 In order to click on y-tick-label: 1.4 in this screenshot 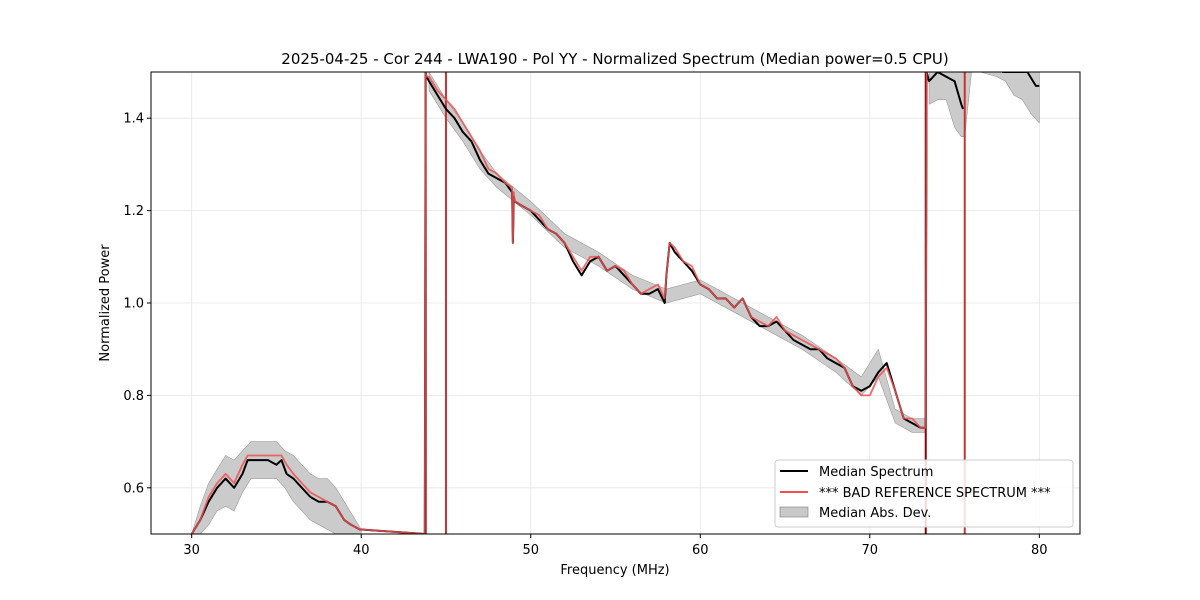, I will do `click(133, 119)`.